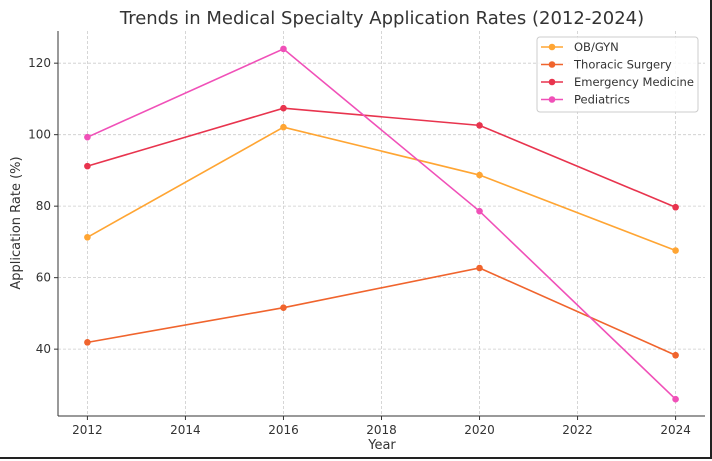 This screenshot has height=461, width=712. What do you see at coordinates (634, 82) in the screenshot?
I see `legend-label: Emergency Medicine` at bounding box center [634, 82].